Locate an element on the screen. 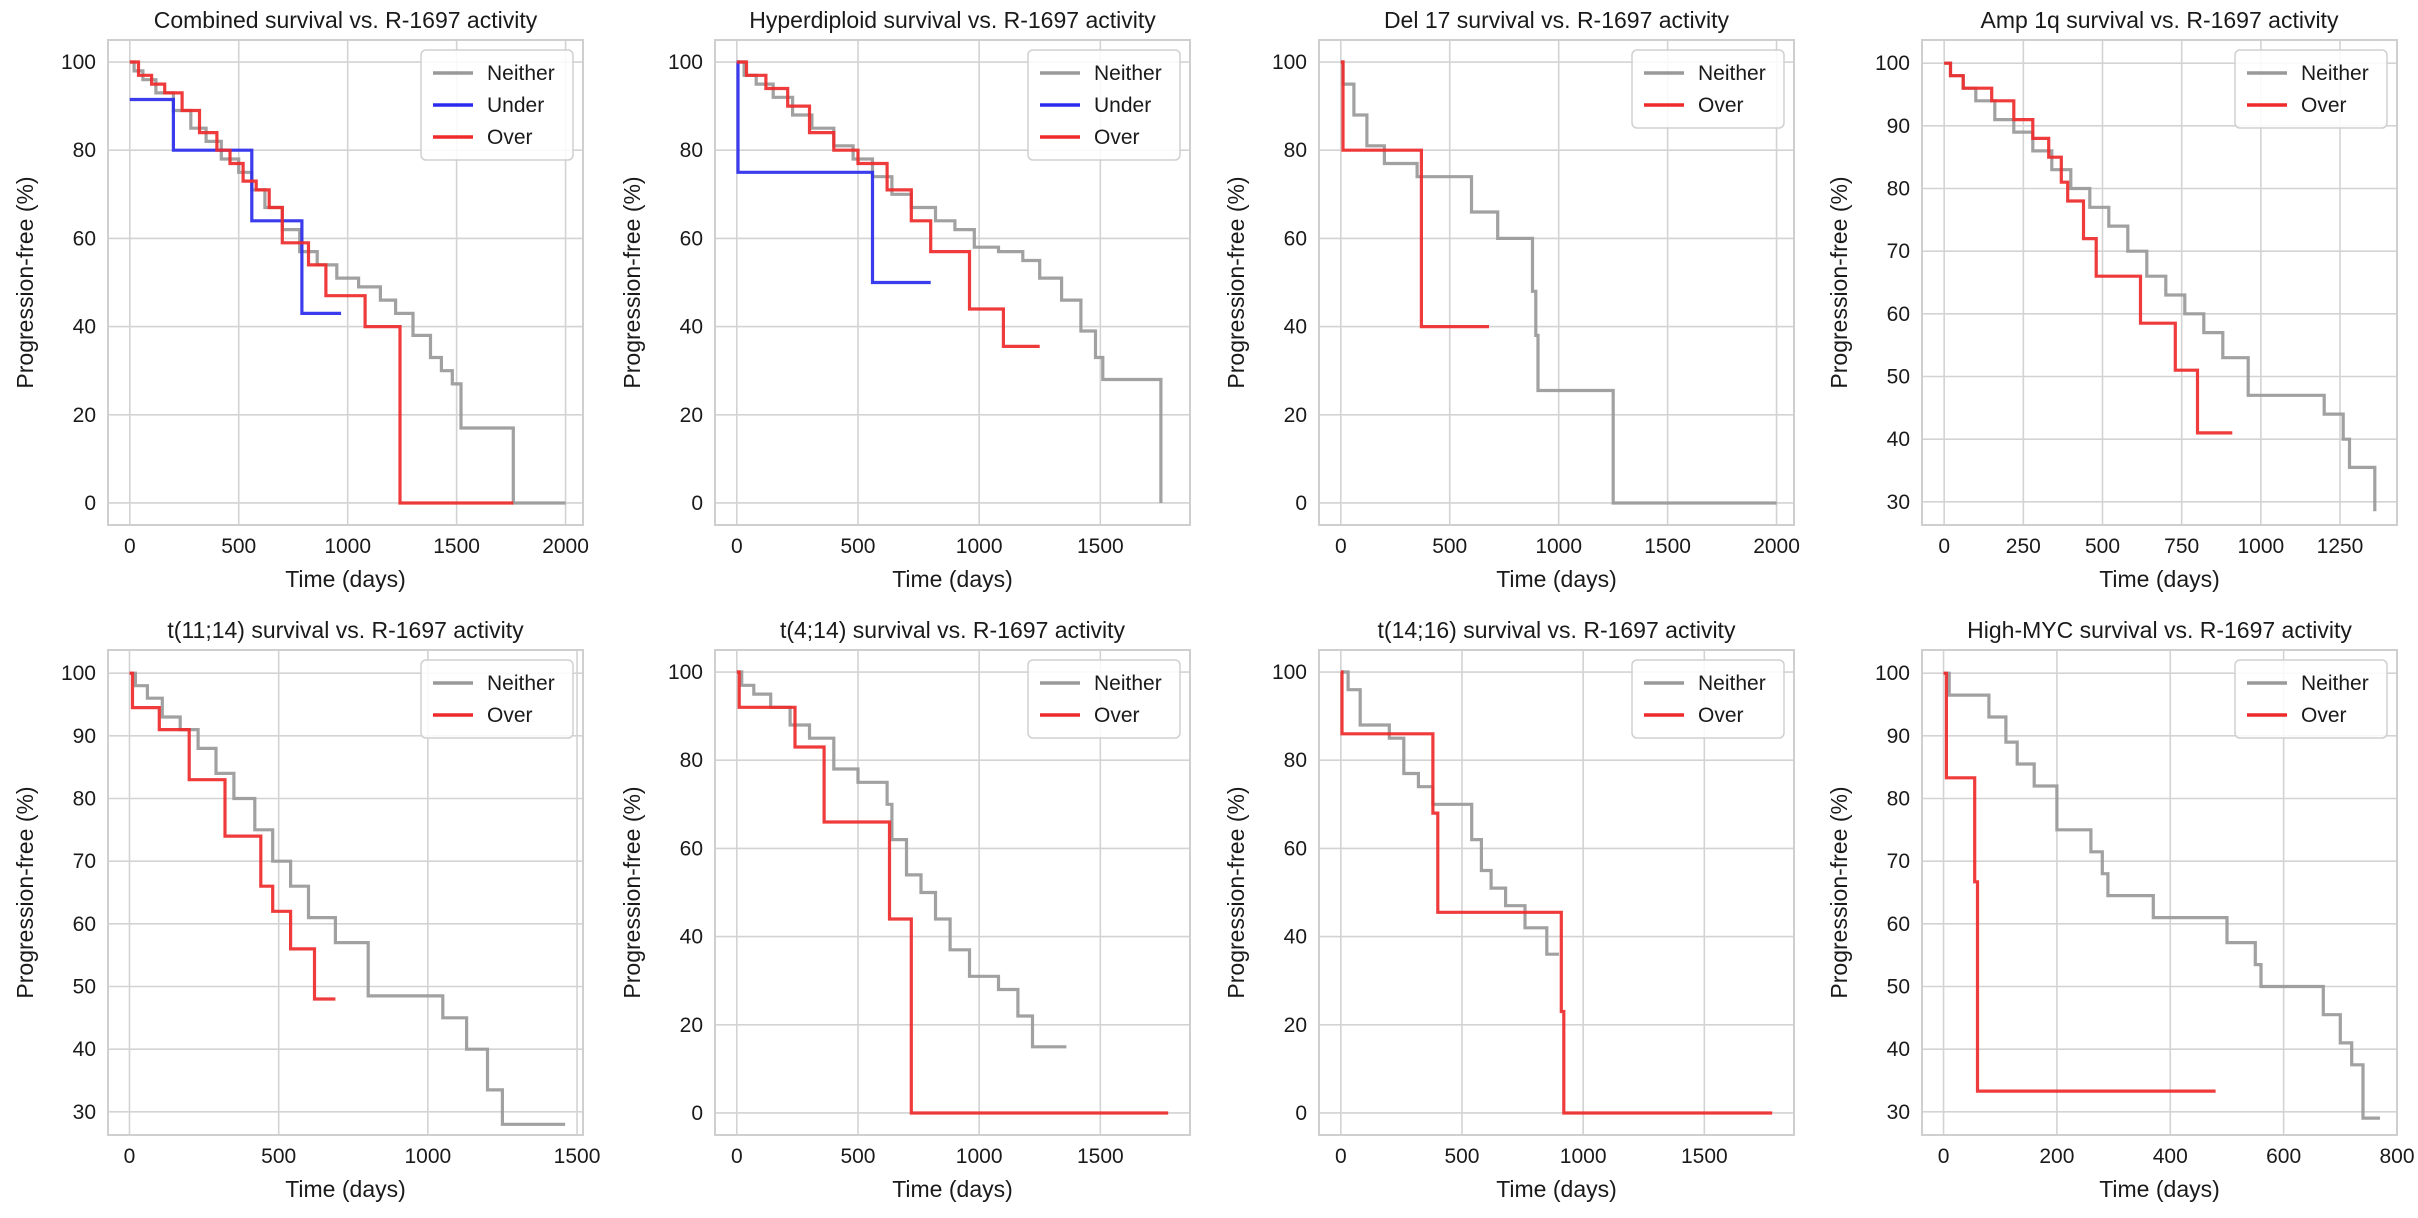 The height and width of the screenshot is (1218, 2418). x-tick-label: 400 is located at coordinates (2170, 1156).